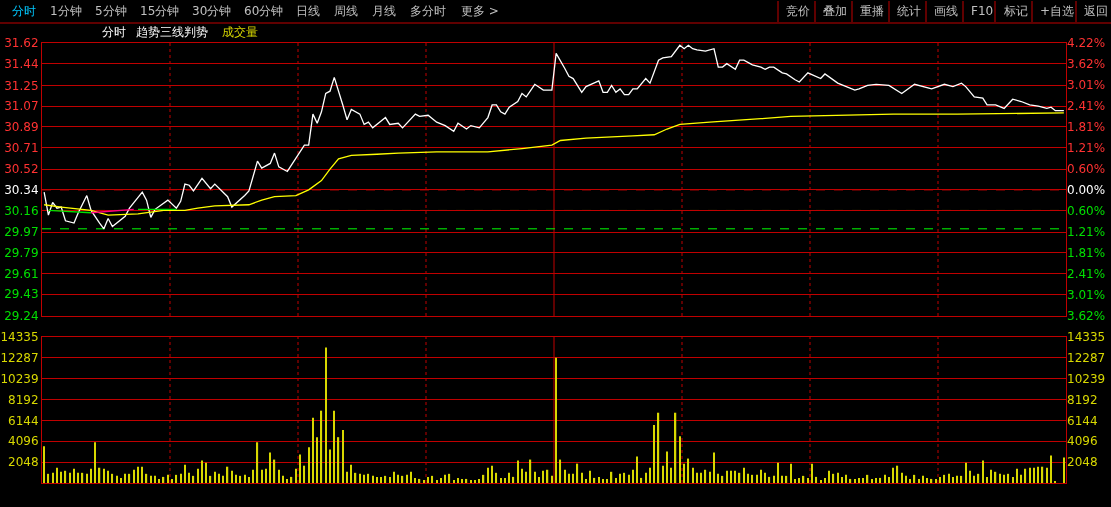 The width and height of the screenshot is (1111, 507). Describe the element at coordinates (872, 11) in the screenshot. I see `text: 重播` at that location.